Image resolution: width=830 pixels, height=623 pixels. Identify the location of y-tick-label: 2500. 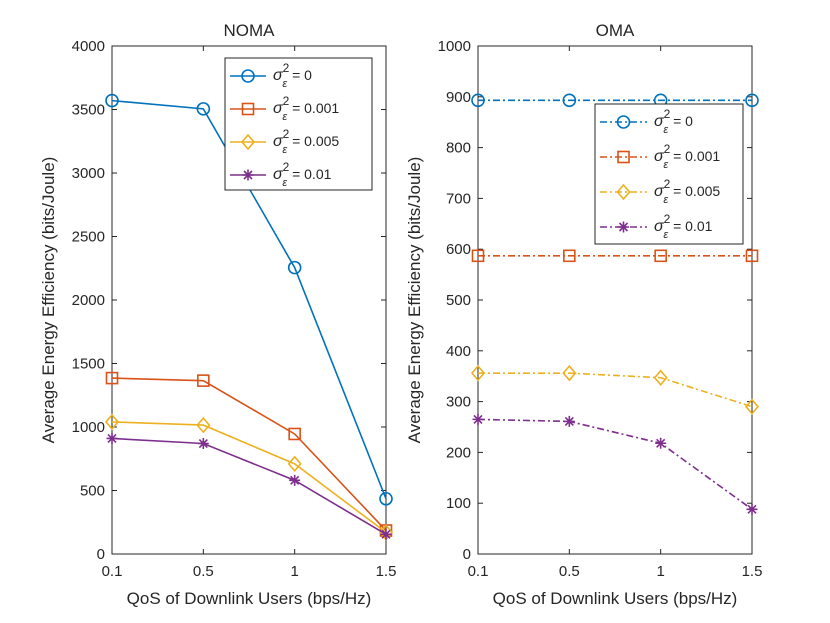
(88, 237).